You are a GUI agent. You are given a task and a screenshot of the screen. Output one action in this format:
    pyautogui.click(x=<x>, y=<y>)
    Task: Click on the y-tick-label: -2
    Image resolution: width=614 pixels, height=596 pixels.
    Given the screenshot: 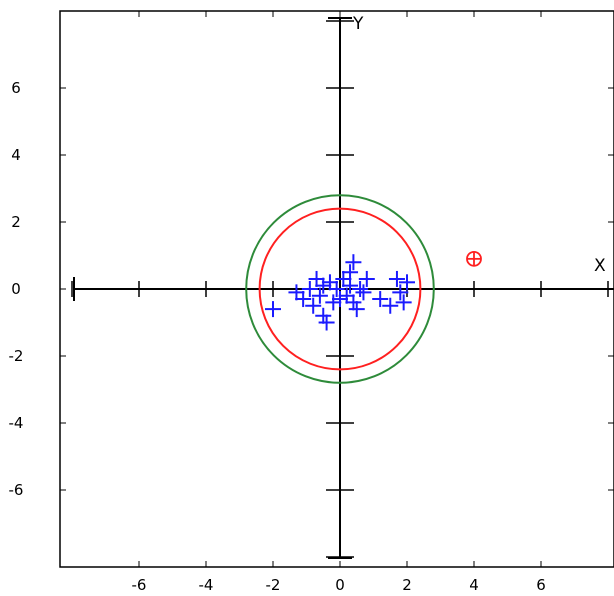 What is the action you would take?
    pyautogui.click(x=16, y=356)
    